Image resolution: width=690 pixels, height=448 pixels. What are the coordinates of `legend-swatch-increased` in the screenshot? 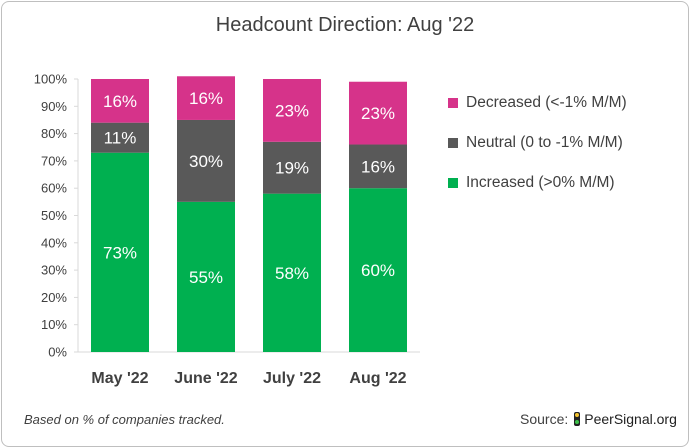 It's located at (453, 183).